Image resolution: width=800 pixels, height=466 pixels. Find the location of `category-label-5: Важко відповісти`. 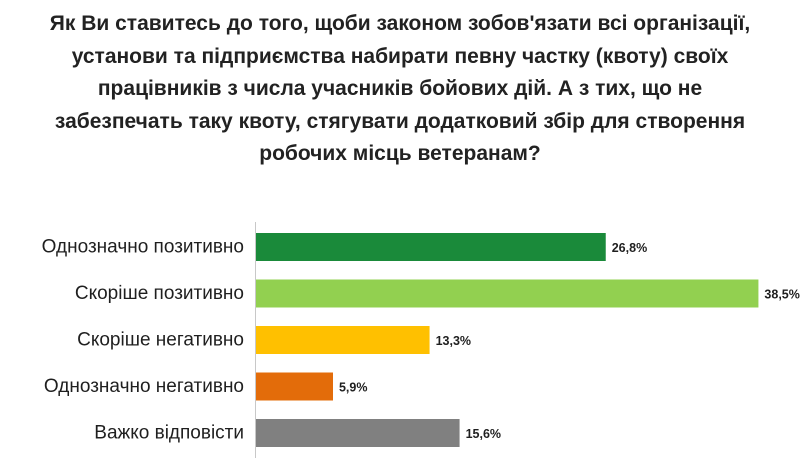

category-label-5: Важко відповісти is located at coordinates (169, 433).